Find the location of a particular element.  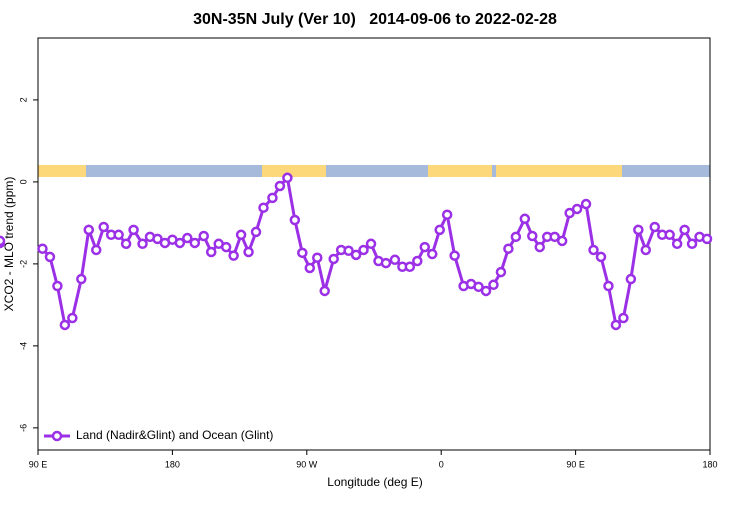

y-axis-label: XCO2 - MLO trend (ppm) is located at coordinates (9, 244).